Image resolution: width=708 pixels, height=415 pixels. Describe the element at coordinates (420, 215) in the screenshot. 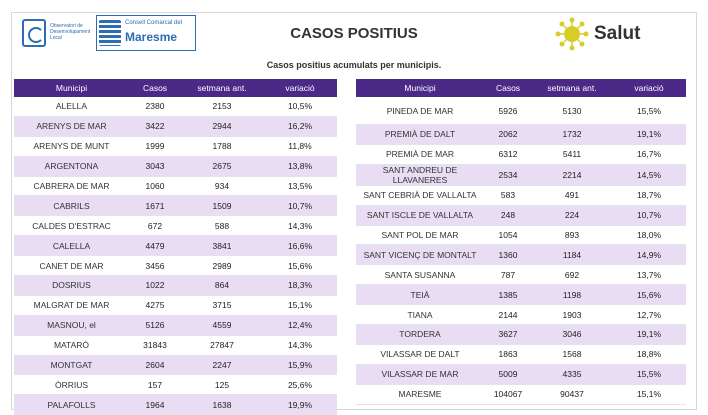

I see `municipi-cell: SANT ISCLE DE VALLALTA` at that location.